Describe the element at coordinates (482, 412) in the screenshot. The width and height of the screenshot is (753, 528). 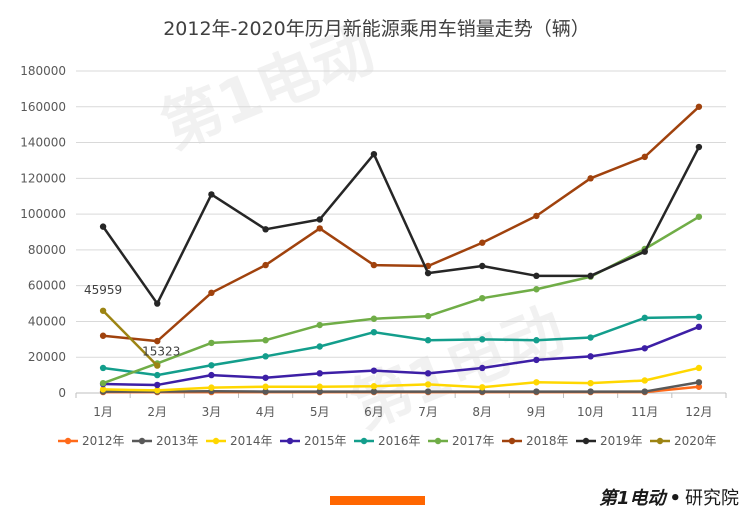
I see `x-tick-label: 8月` at that location.